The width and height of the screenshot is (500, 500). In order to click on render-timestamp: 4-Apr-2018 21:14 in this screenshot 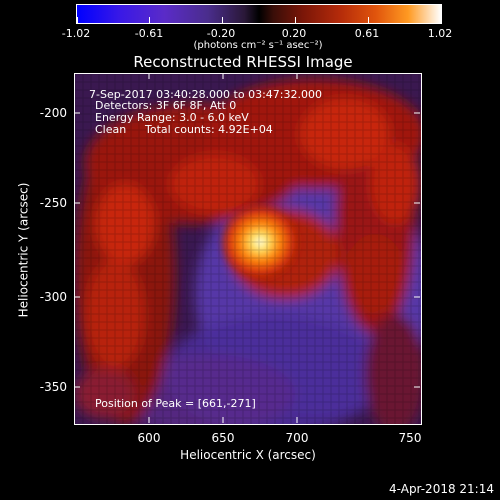, I will do `click(441, 489)`.